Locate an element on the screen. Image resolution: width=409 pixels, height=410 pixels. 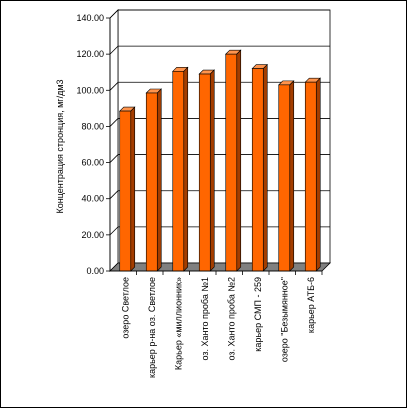
y-tick-label: 60.00 is located at coordinates (92, 163).